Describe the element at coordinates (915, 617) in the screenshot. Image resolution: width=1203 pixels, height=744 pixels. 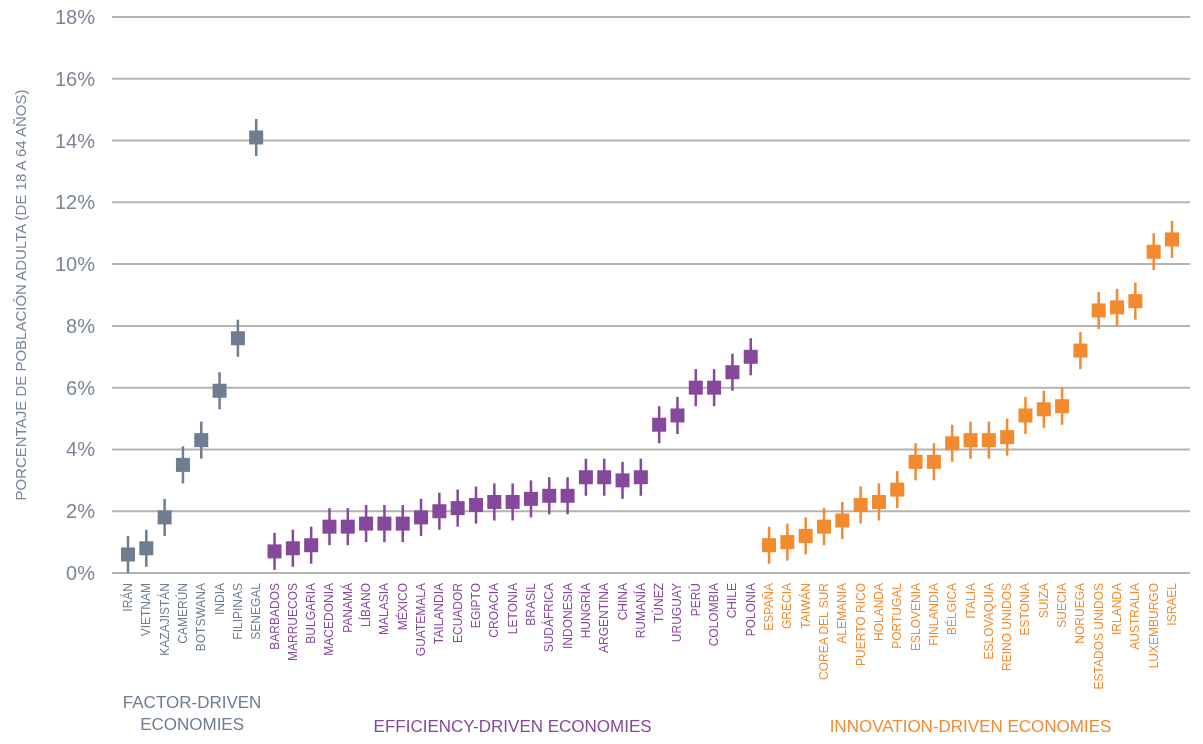
I see `x-tick-label: ESLOVENIA` at that location.